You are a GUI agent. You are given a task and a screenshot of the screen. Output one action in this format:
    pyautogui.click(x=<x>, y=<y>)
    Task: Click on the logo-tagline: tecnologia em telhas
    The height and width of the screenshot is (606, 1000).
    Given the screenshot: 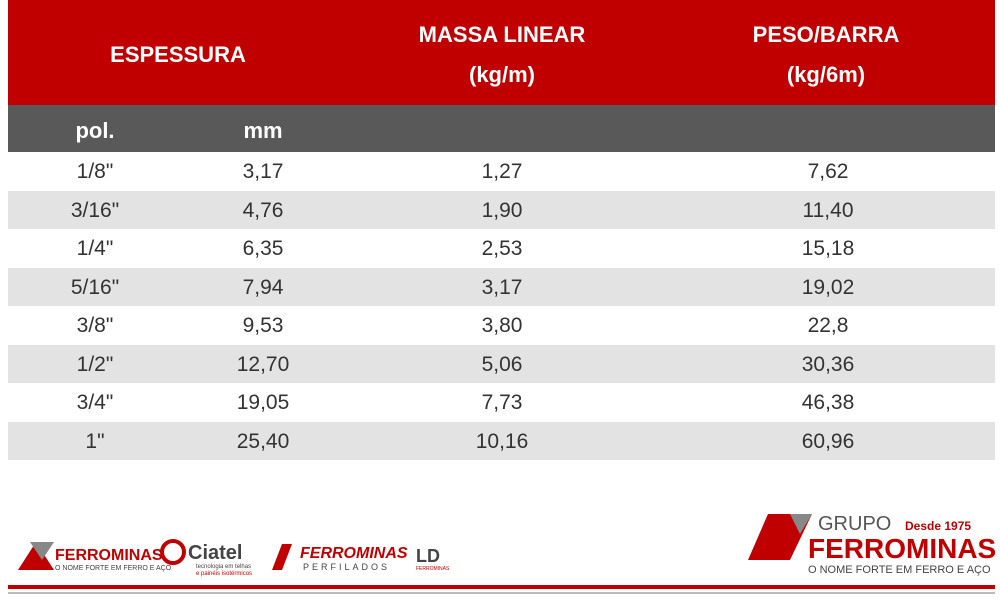 What is the action you would take?
    pyautogui.click(x=223, y=567)
    